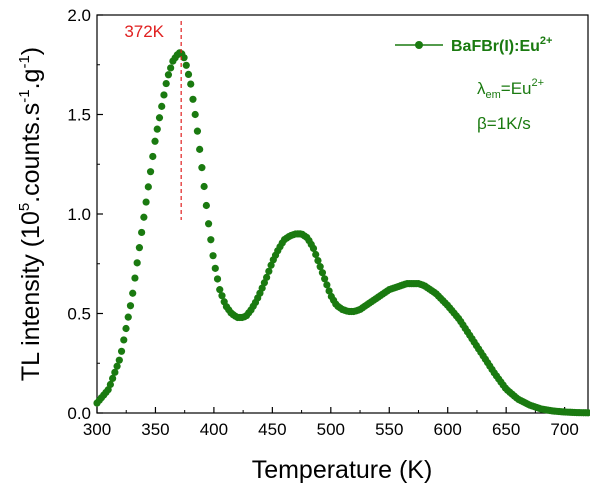  Describe the element at coordinates (144, 31) in the screenshot. I see `peak-label: 372K` at that location.